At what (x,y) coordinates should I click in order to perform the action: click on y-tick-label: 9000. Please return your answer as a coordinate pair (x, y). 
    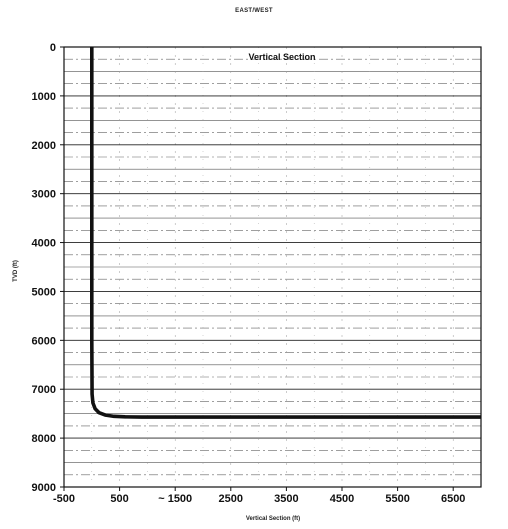
    Looking at the image, I should click on (44, 488).